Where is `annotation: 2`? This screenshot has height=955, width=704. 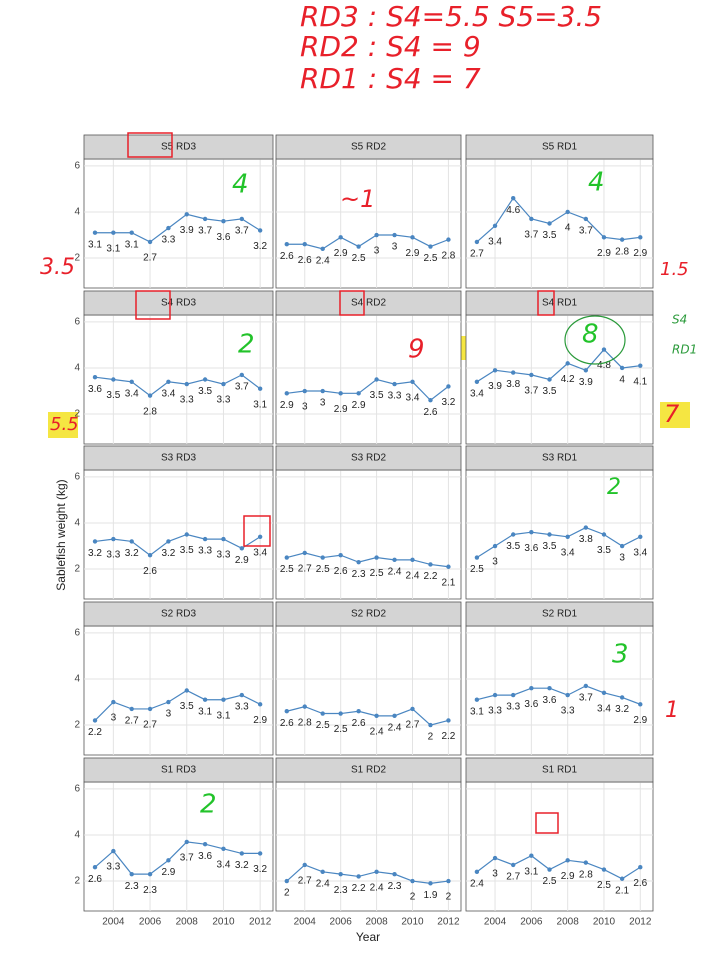
annotation: 2 is located at coordinates (208, 805).